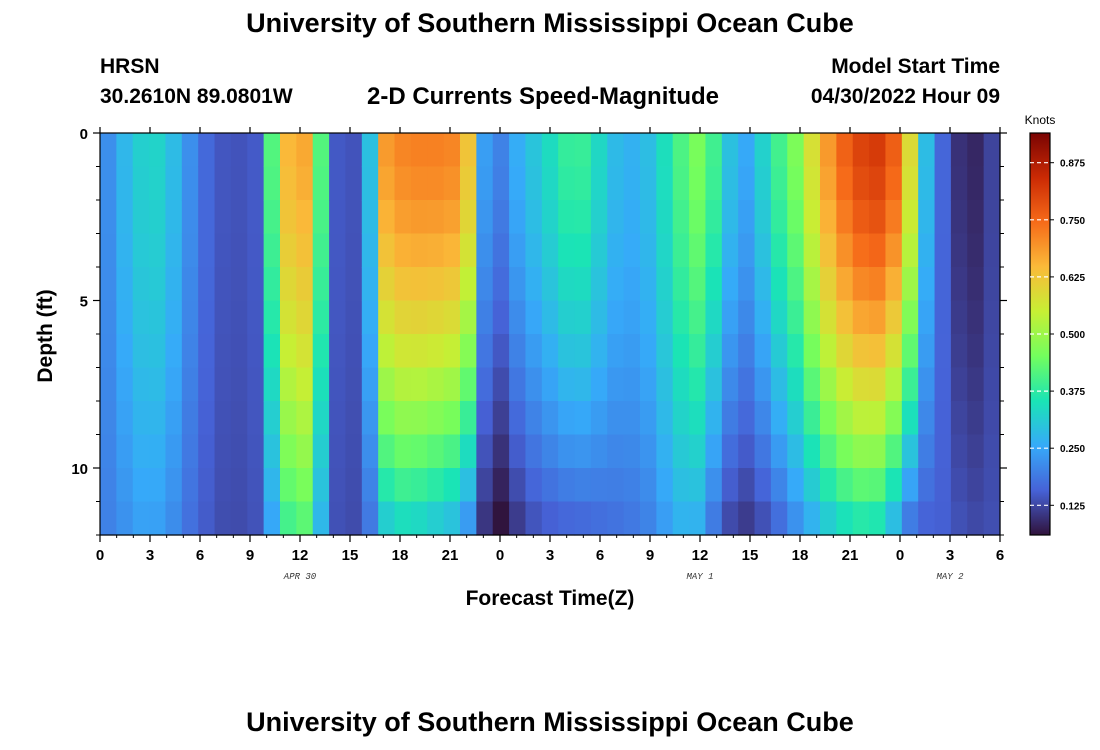 This screenshot has width=1100, height=750. Describe the element at coordinates (196, 96) in the screenshot. I see `station-coordinates: 30.2610N 89.0801W` at that location.